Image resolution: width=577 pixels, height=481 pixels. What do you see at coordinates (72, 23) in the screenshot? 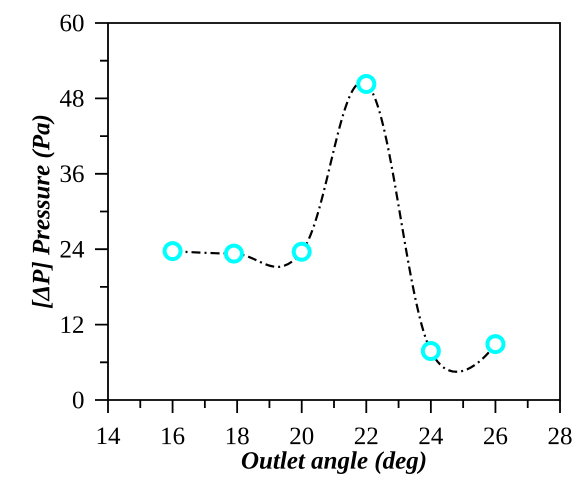
I see `y-tick-label: 60` at bounding box center [72, 23].